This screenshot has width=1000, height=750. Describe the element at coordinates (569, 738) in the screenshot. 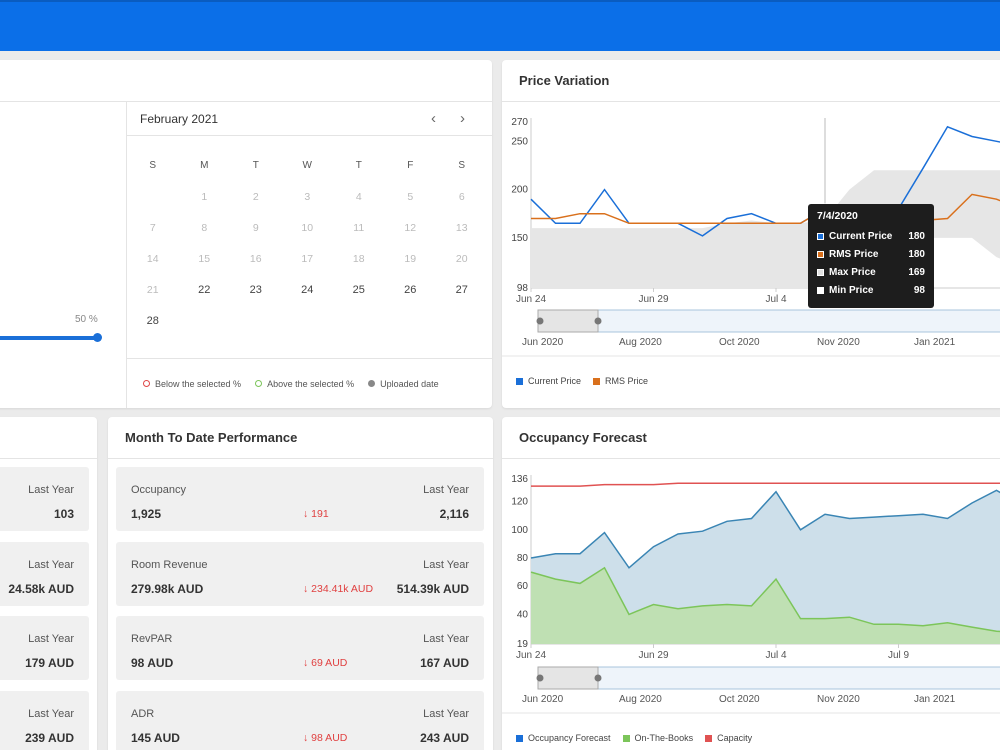

I see `legend-label: Occupancy Forecast` at that location.